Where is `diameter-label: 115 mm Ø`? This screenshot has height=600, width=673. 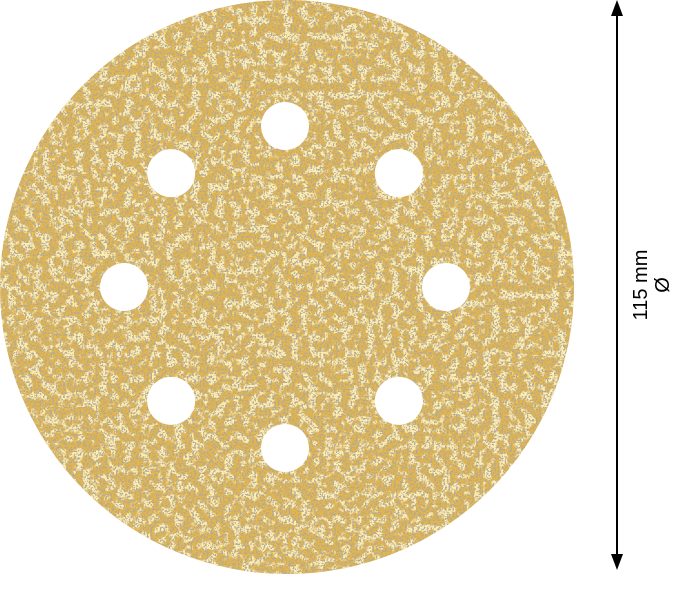
diameter-label: 115 mm Ø is located at coordinates (651, 285).